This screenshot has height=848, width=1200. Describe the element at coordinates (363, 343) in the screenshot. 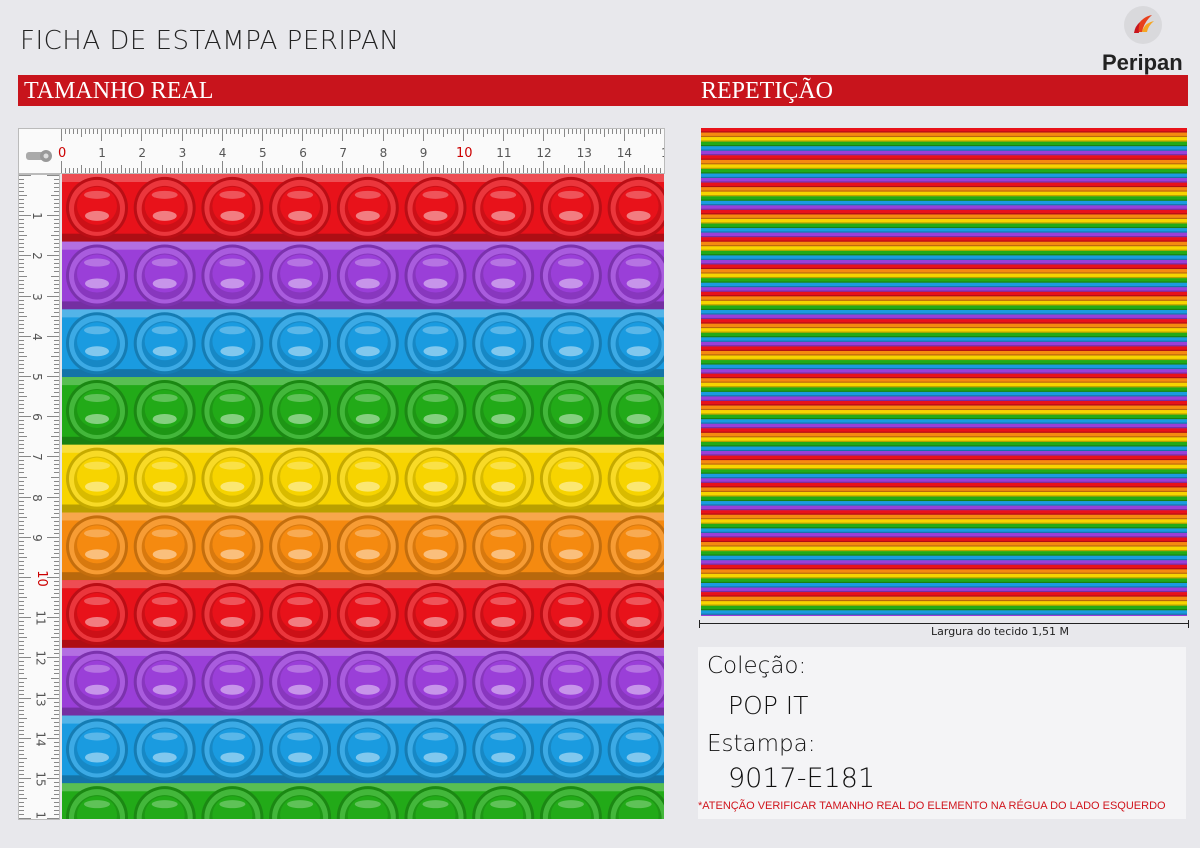

I see `bubble-row` at that location.